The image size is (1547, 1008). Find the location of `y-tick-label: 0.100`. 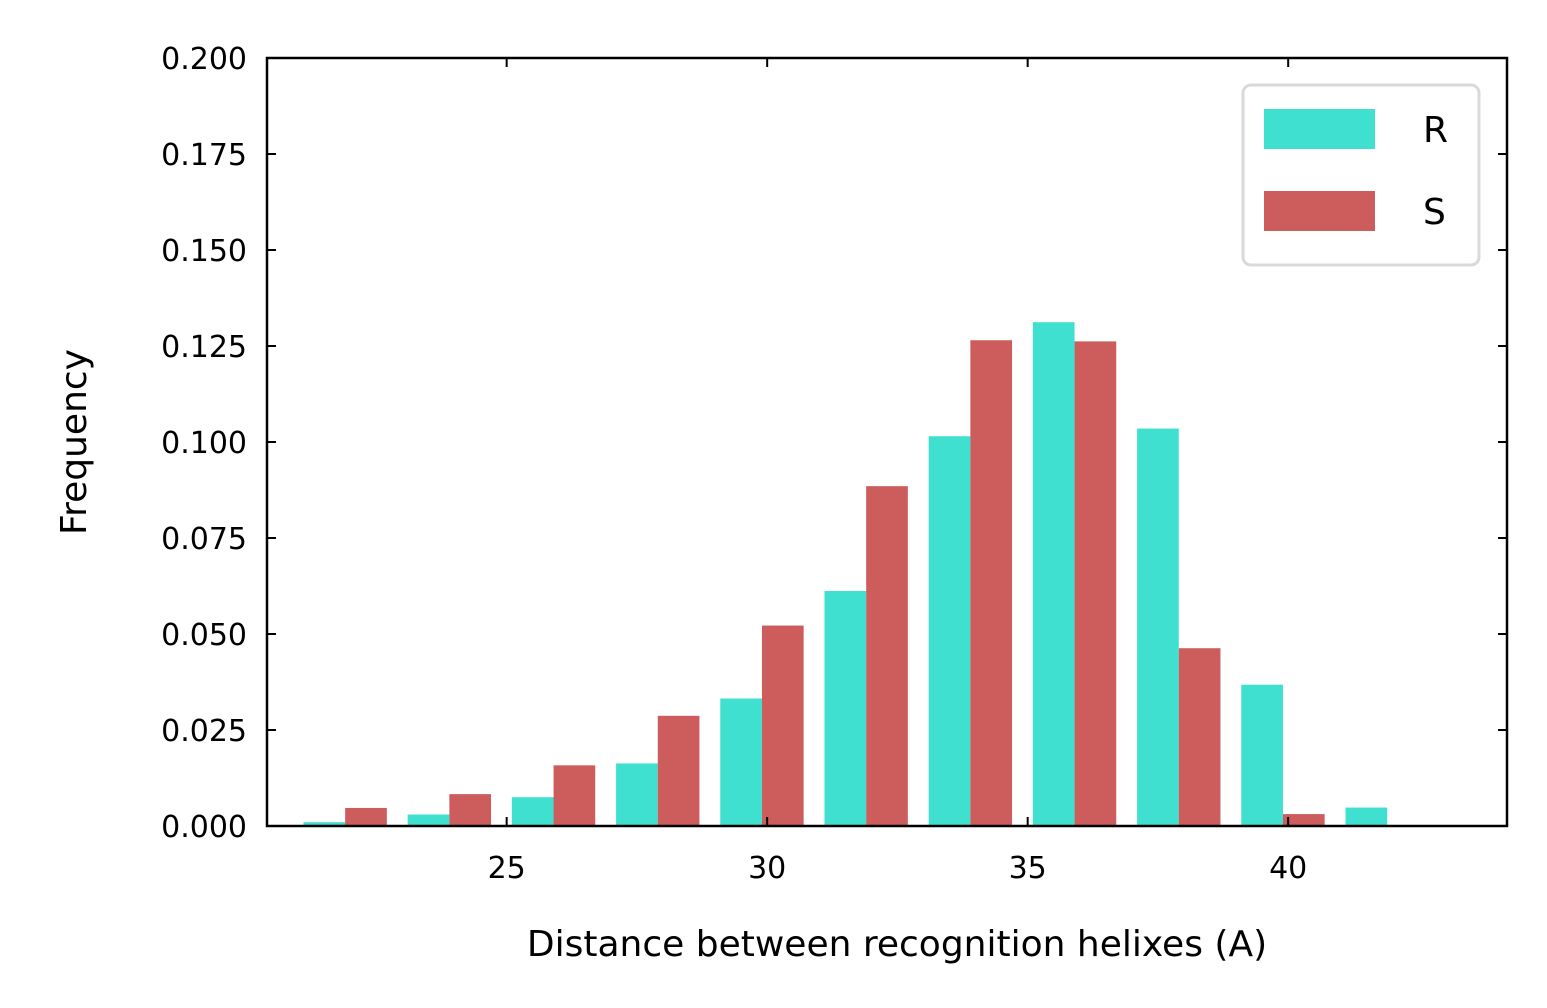

y-tick-label: 0.100 is located at coordinates (204, 443).